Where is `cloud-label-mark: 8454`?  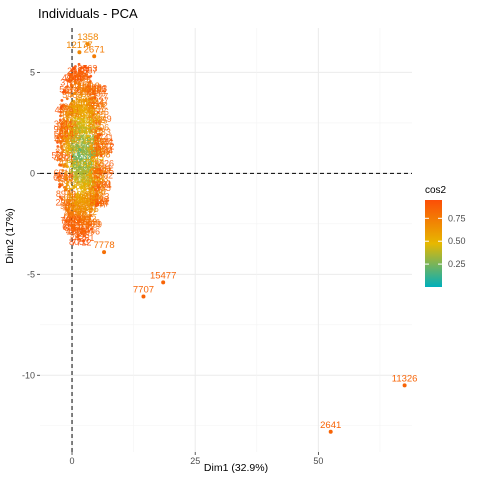 cloud-label-mark: 8454 is located at coordinates (83, 121).